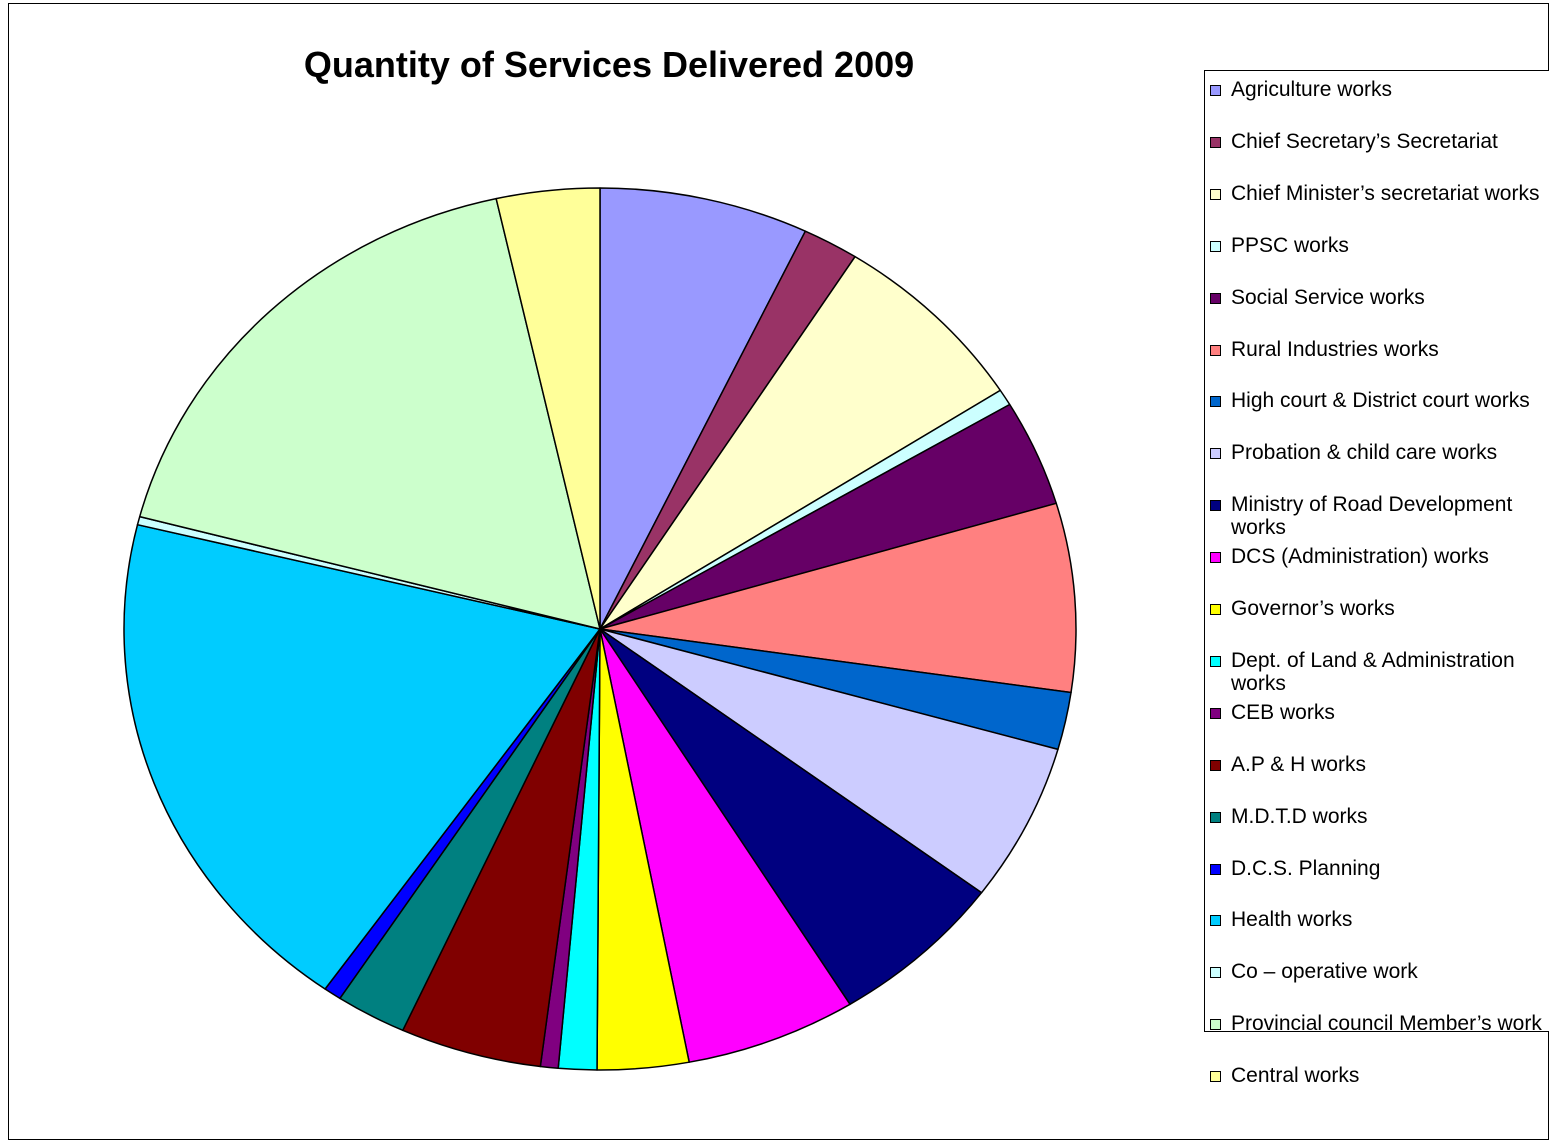  Describe the element at coordinates (1295, 1076) in the screenshot. I see `legend-label: Central works` at that location.